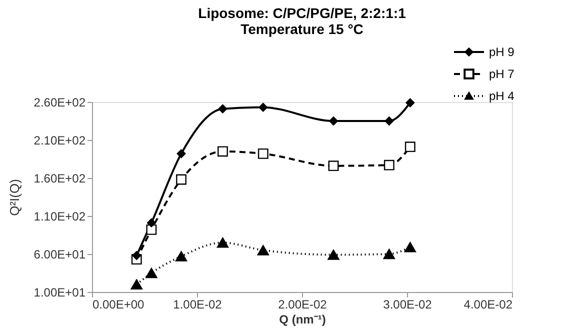  Describe the element at coordinates (60, 293) in the screenshot. I see `y-tick-label: 1.00E+01` at that location.